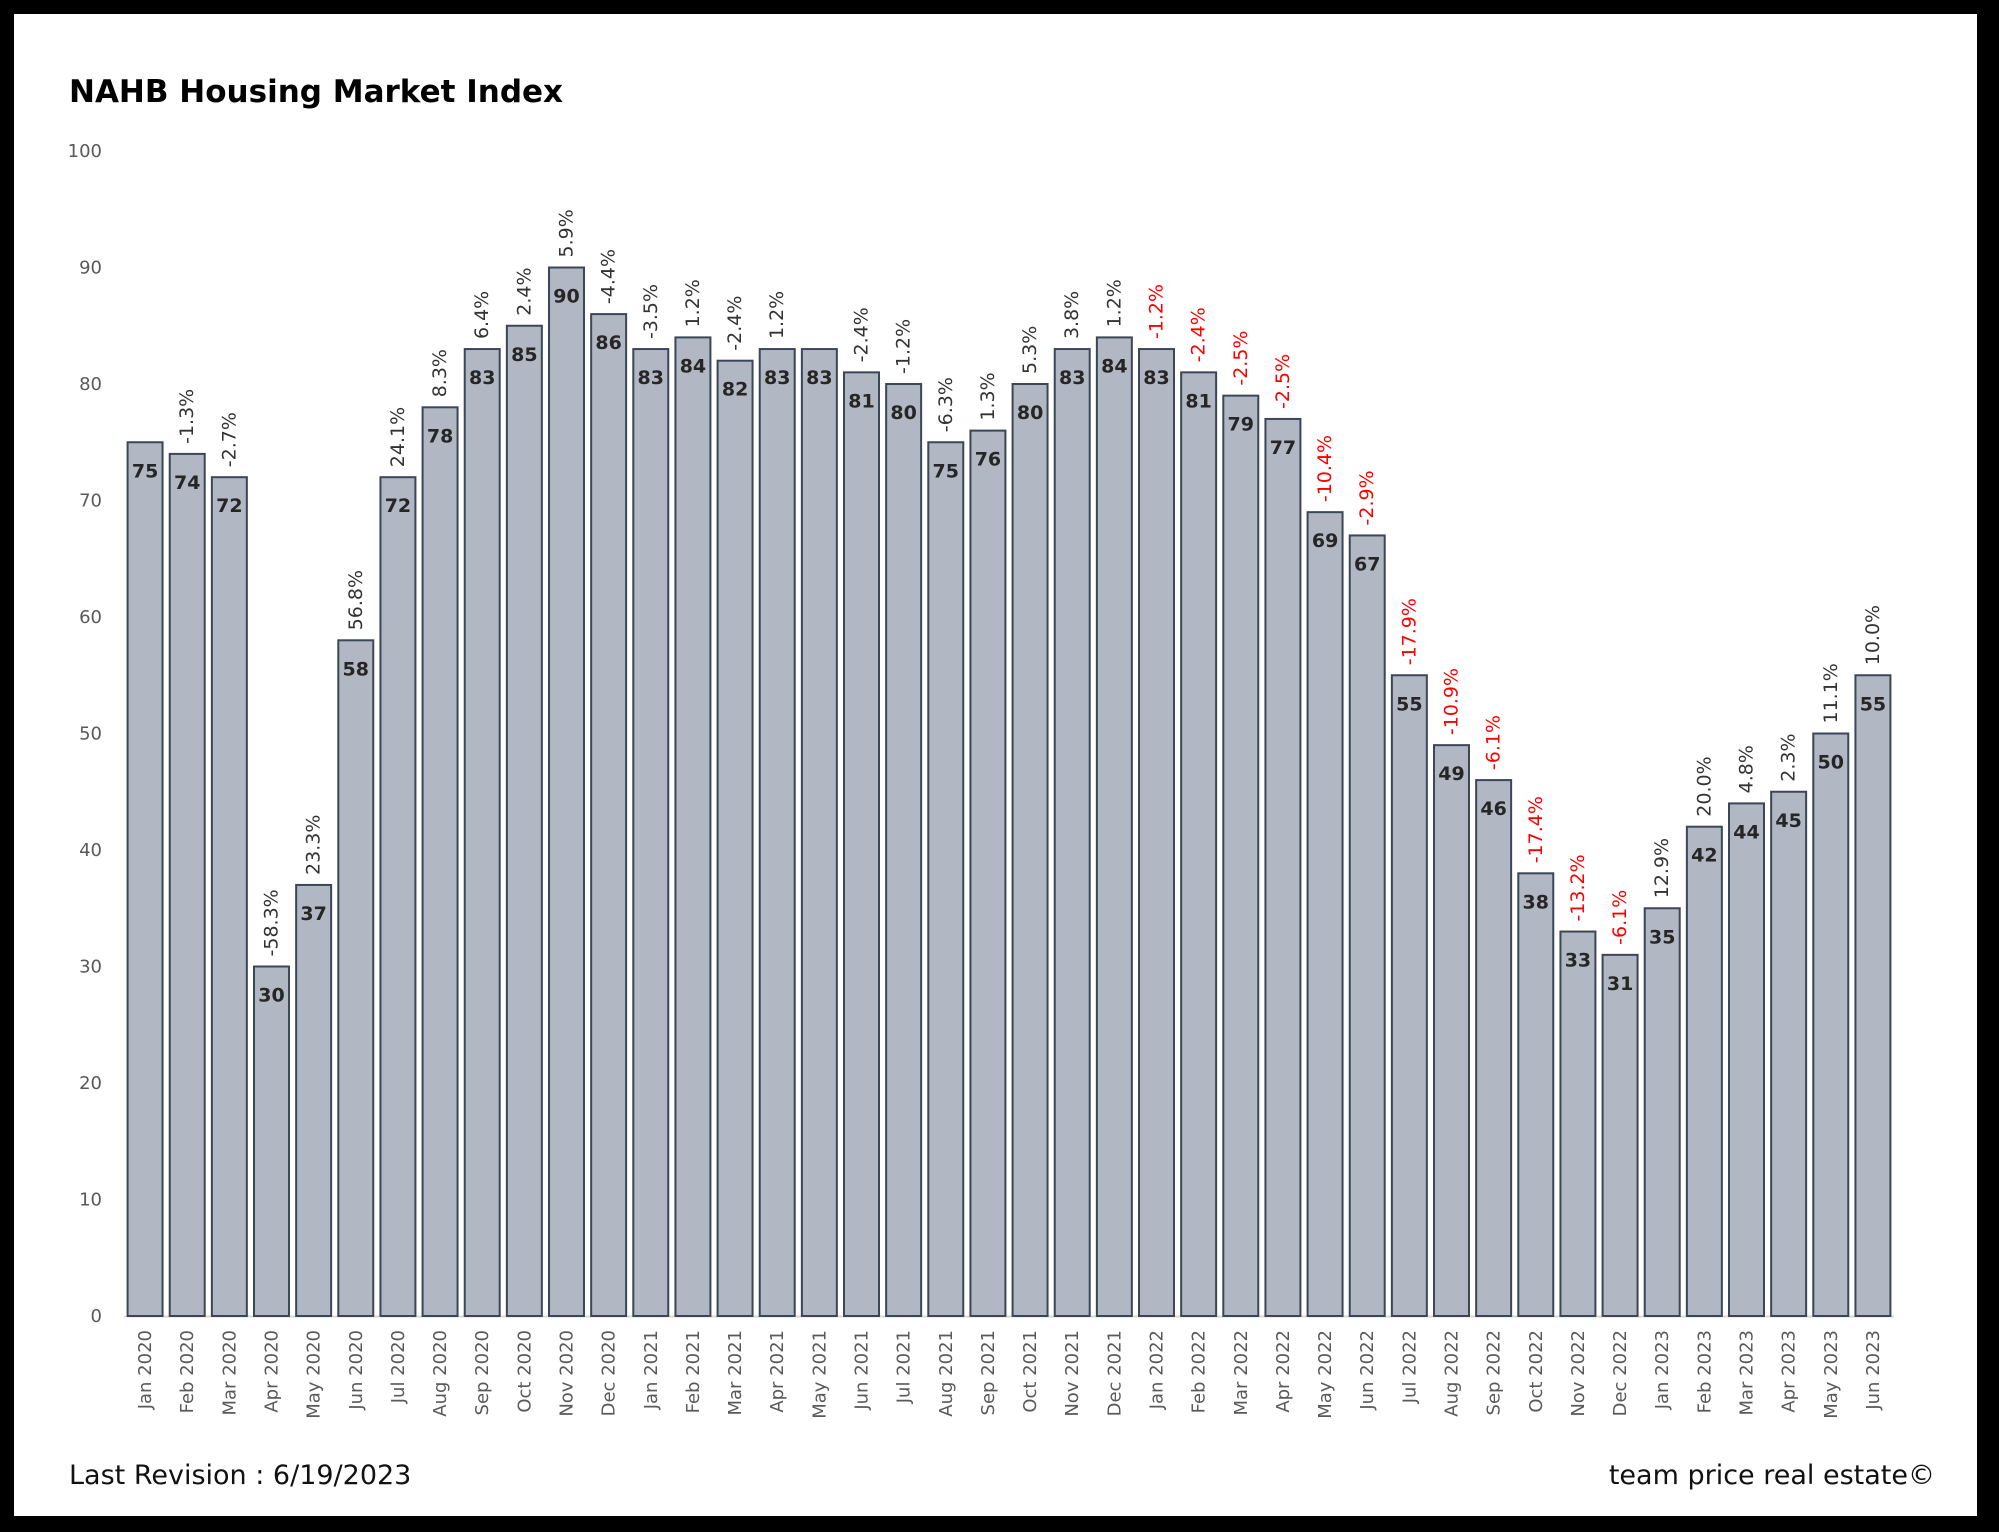 The image size is (1999, 1532). Describe the element at coordinates (1241, 425) in the screenshot. I see `bar-value-label: 79` at that location.